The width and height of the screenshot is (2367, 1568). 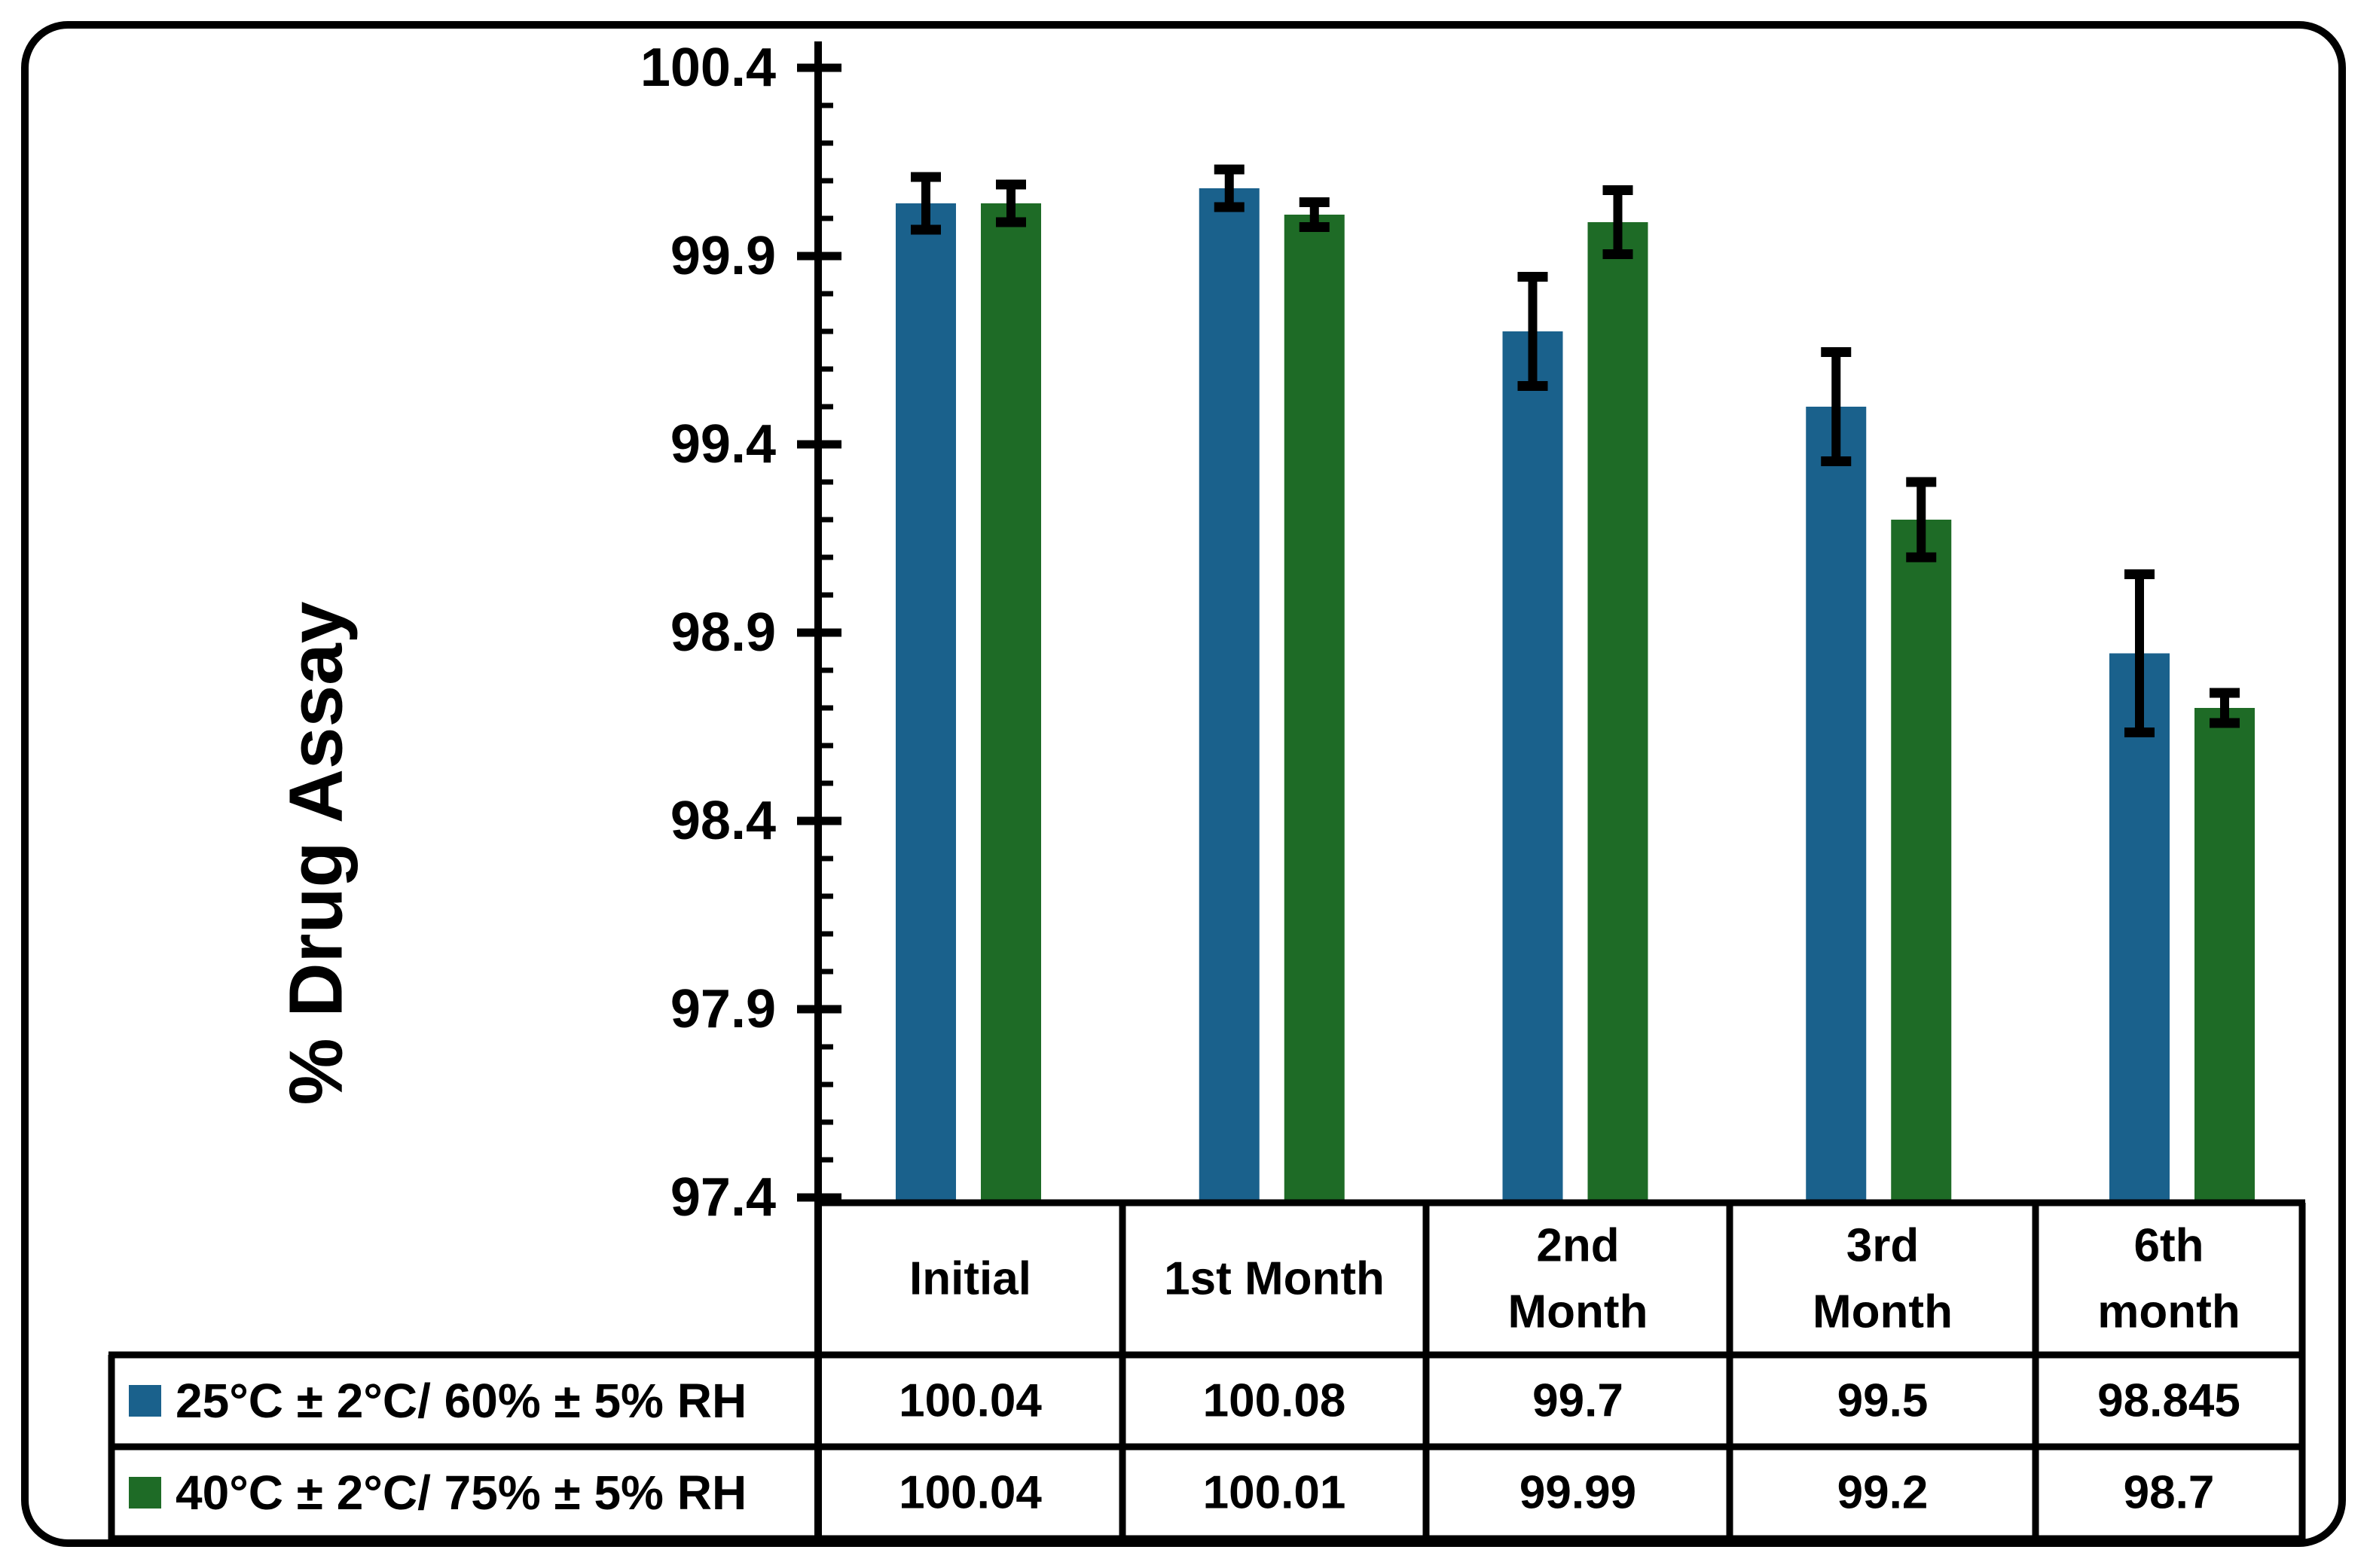 I want to click on y-tick-label: 98.4, so click(x=723, y=821).